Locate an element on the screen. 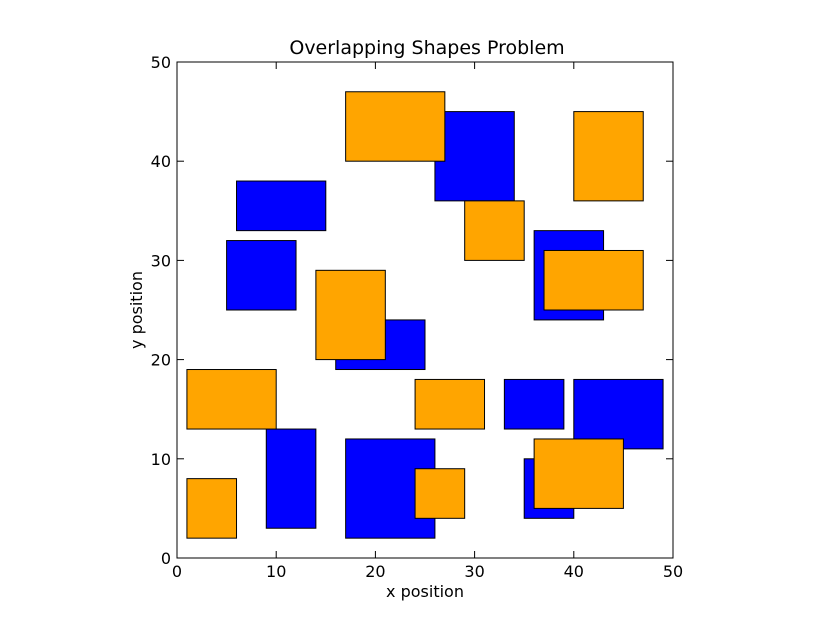 The image size is (830, 621). y-axis-label: y position is located at coordinates (136, 310).